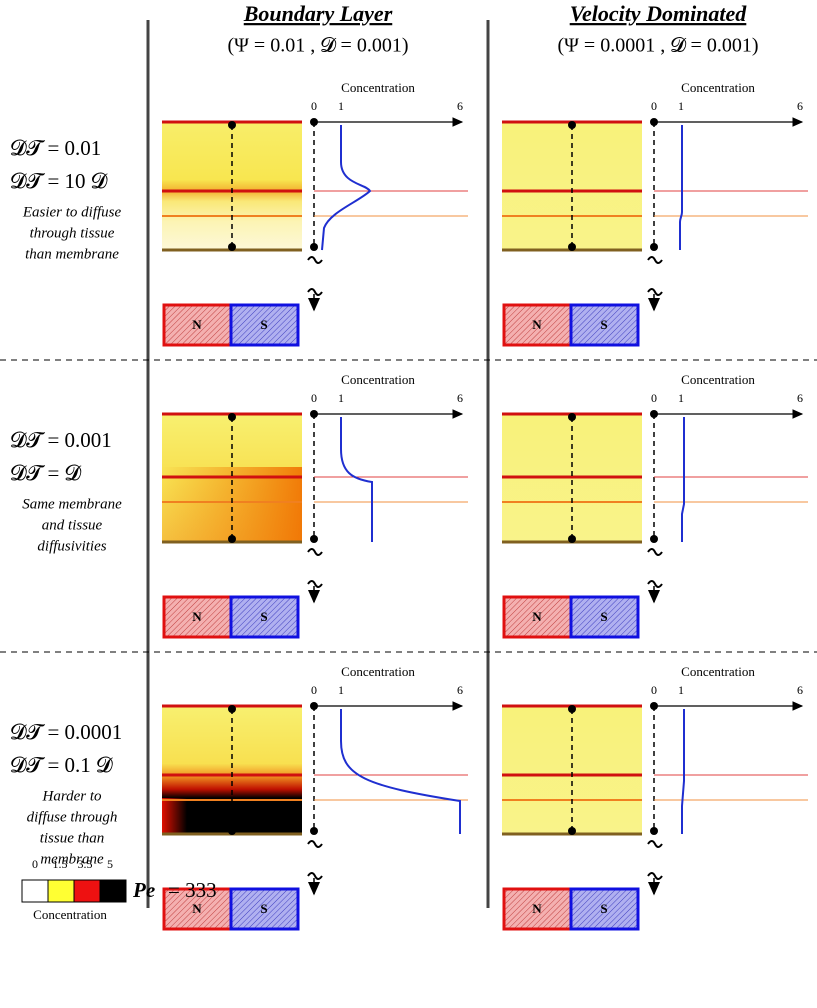 Image resolution: width=817 pixels, height=1008 pixels. What do you see at coordinates (70, 914) in the screenshot?
I see `colorbar-label: Concentration` at bounding box center [70, 914].